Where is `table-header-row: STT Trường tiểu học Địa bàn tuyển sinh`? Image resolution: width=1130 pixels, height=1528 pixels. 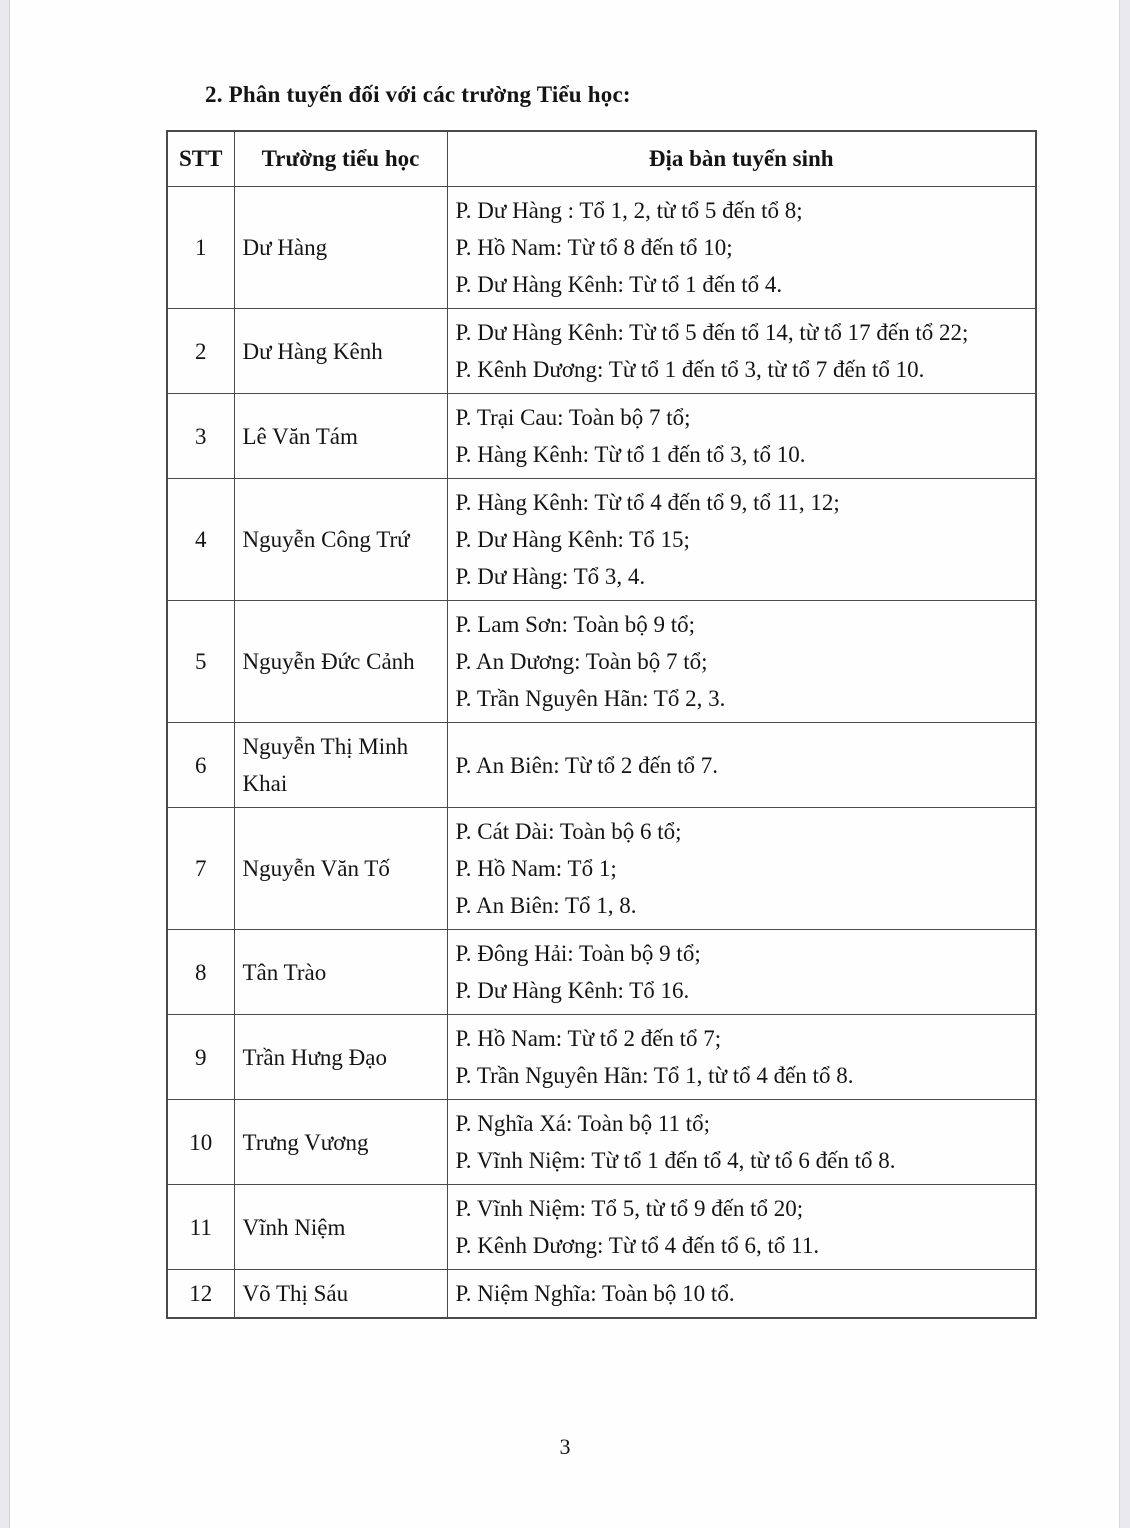
table-header-row: STT Trường tiểu học Địa bàn tuyển sinh is located at coordinates (601, 158).